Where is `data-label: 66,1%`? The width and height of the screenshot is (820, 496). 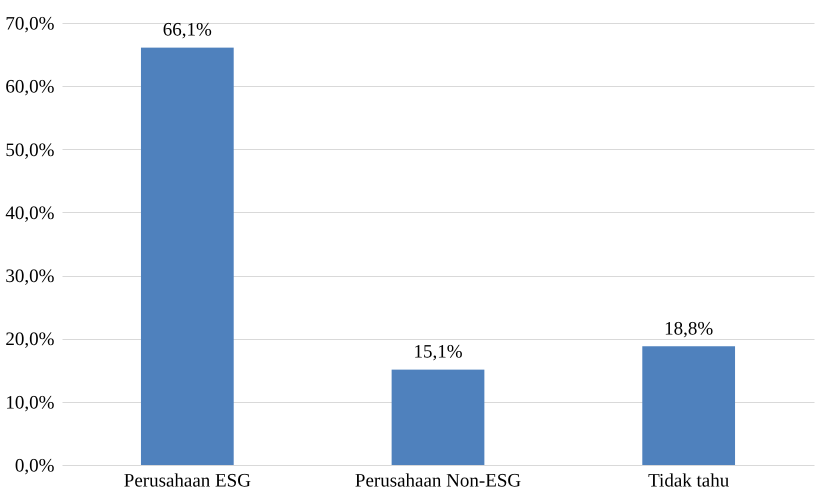 data-label: 66,1% is located at coordinates (187, 30).